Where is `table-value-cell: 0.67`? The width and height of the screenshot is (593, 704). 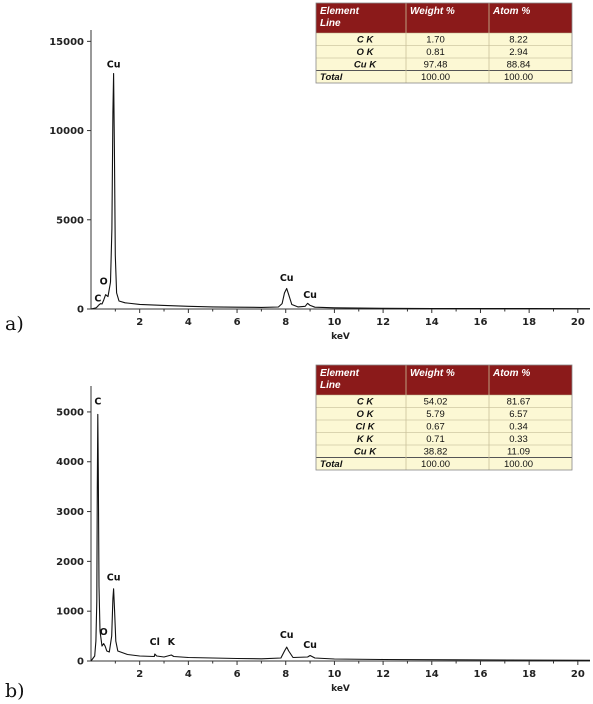 table-value-cell: 0.67 is located at coordinates (435, 427).